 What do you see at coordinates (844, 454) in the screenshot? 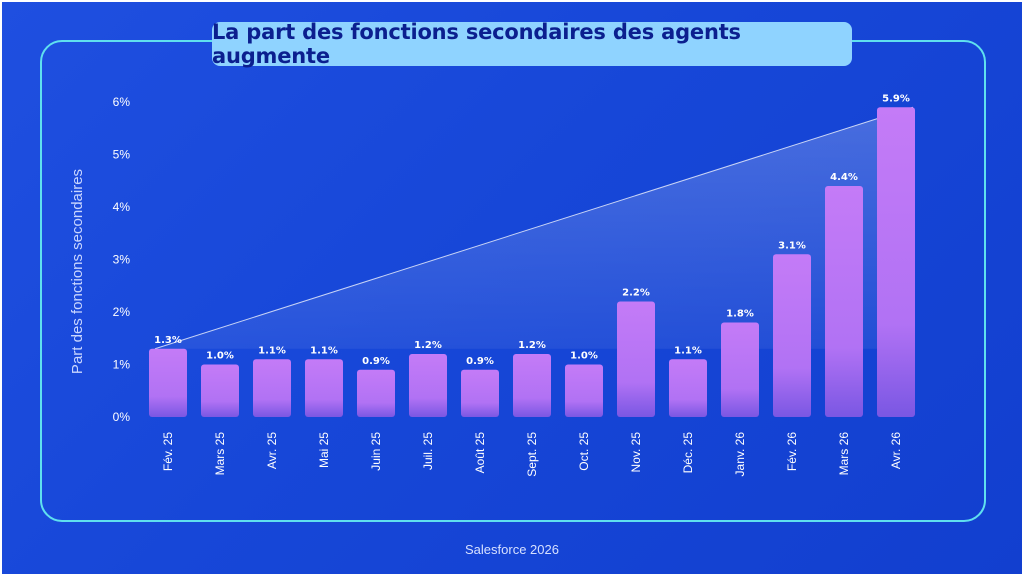
I see `x-tick-label: Mars 26` at bounding box center [844, 454].